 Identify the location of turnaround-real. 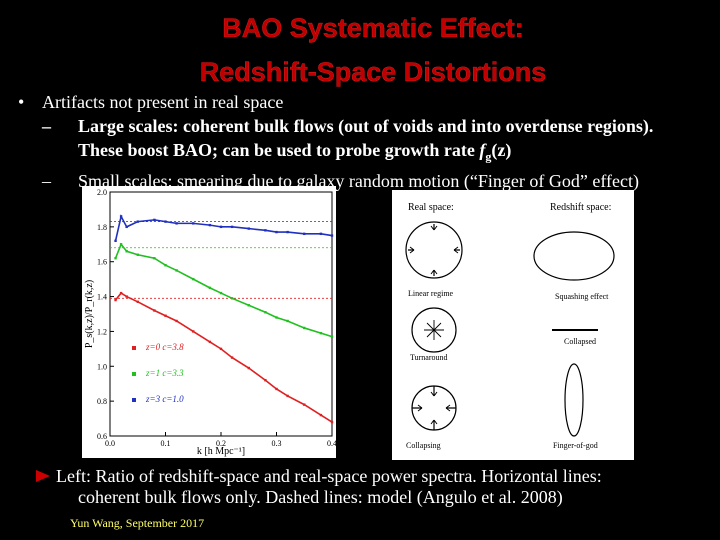
(434, 330).